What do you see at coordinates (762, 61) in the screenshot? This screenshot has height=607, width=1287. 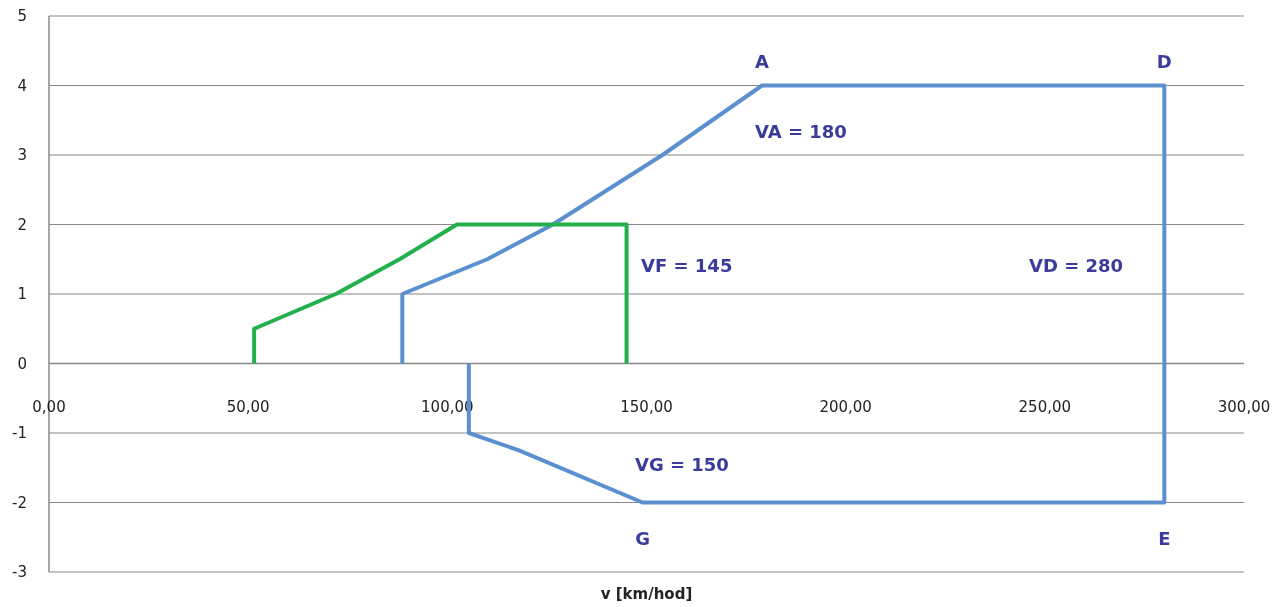 I see `annotation: A` at bounding box center [762, 61].